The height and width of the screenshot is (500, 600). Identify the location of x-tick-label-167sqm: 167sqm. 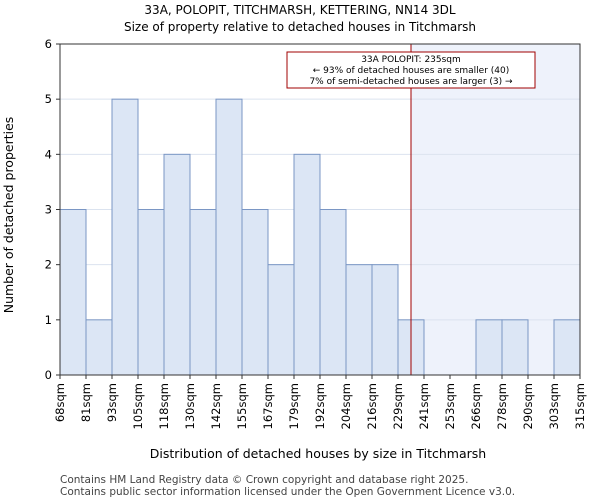
(268, 406).